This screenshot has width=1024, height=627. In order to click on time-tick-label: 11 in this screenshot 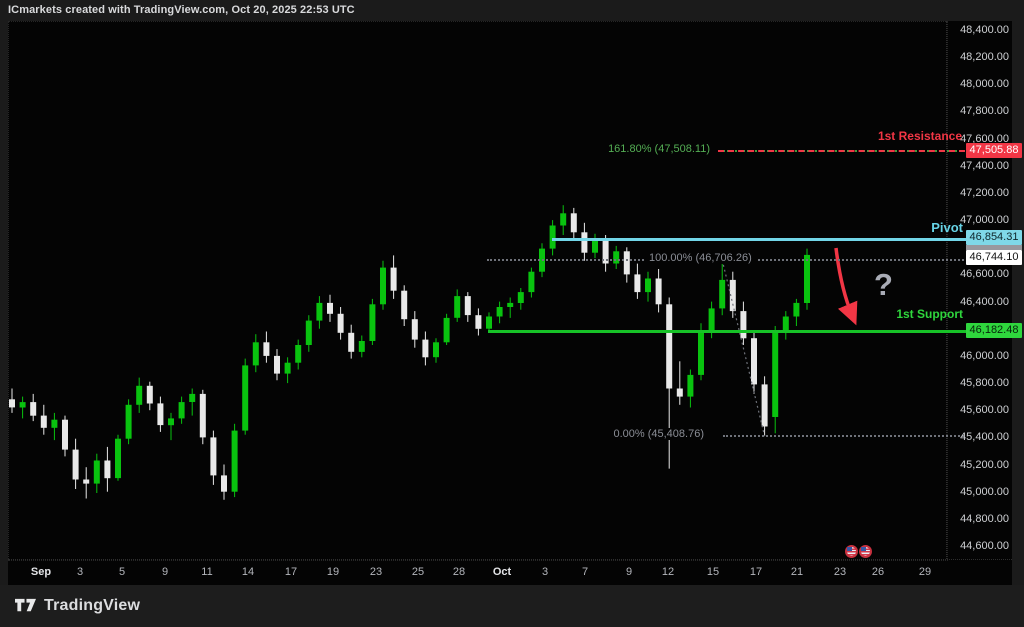, I will do `click(207, 572)`.